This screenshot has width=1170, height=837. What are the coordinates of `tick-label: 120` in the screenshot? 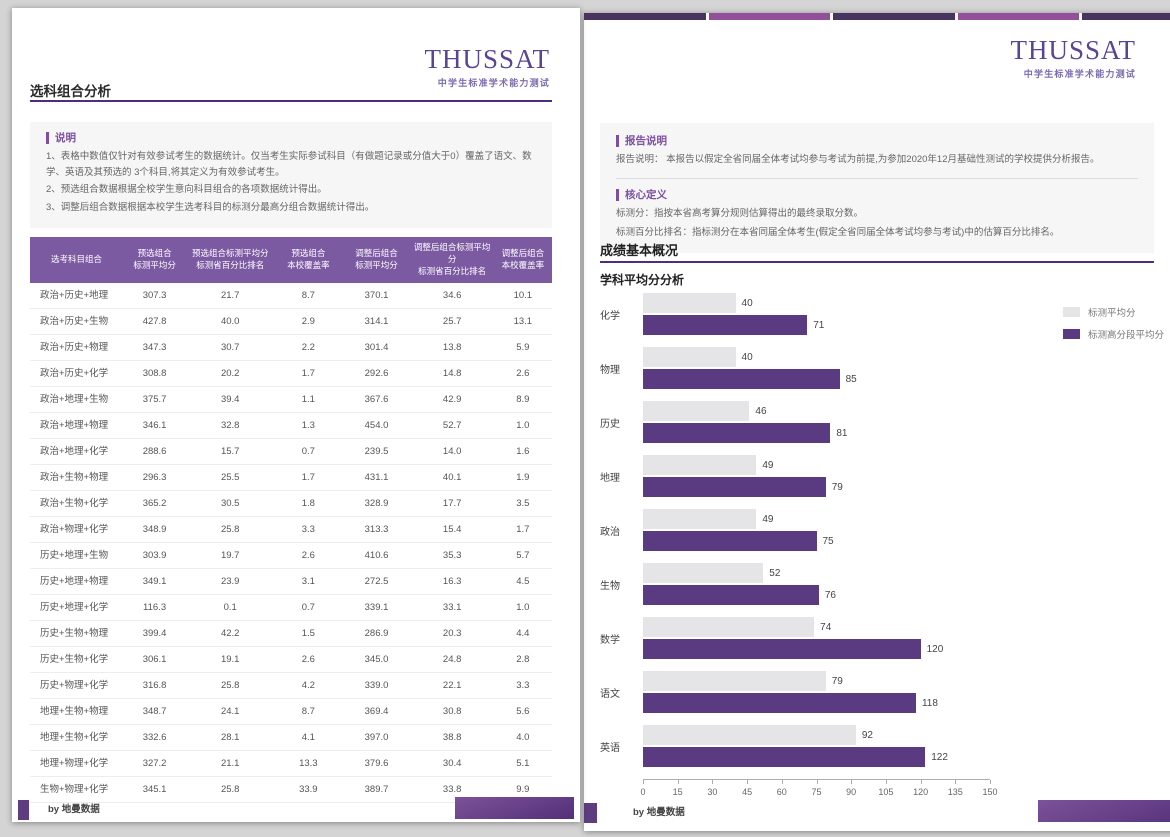 It's located at (921, 792).